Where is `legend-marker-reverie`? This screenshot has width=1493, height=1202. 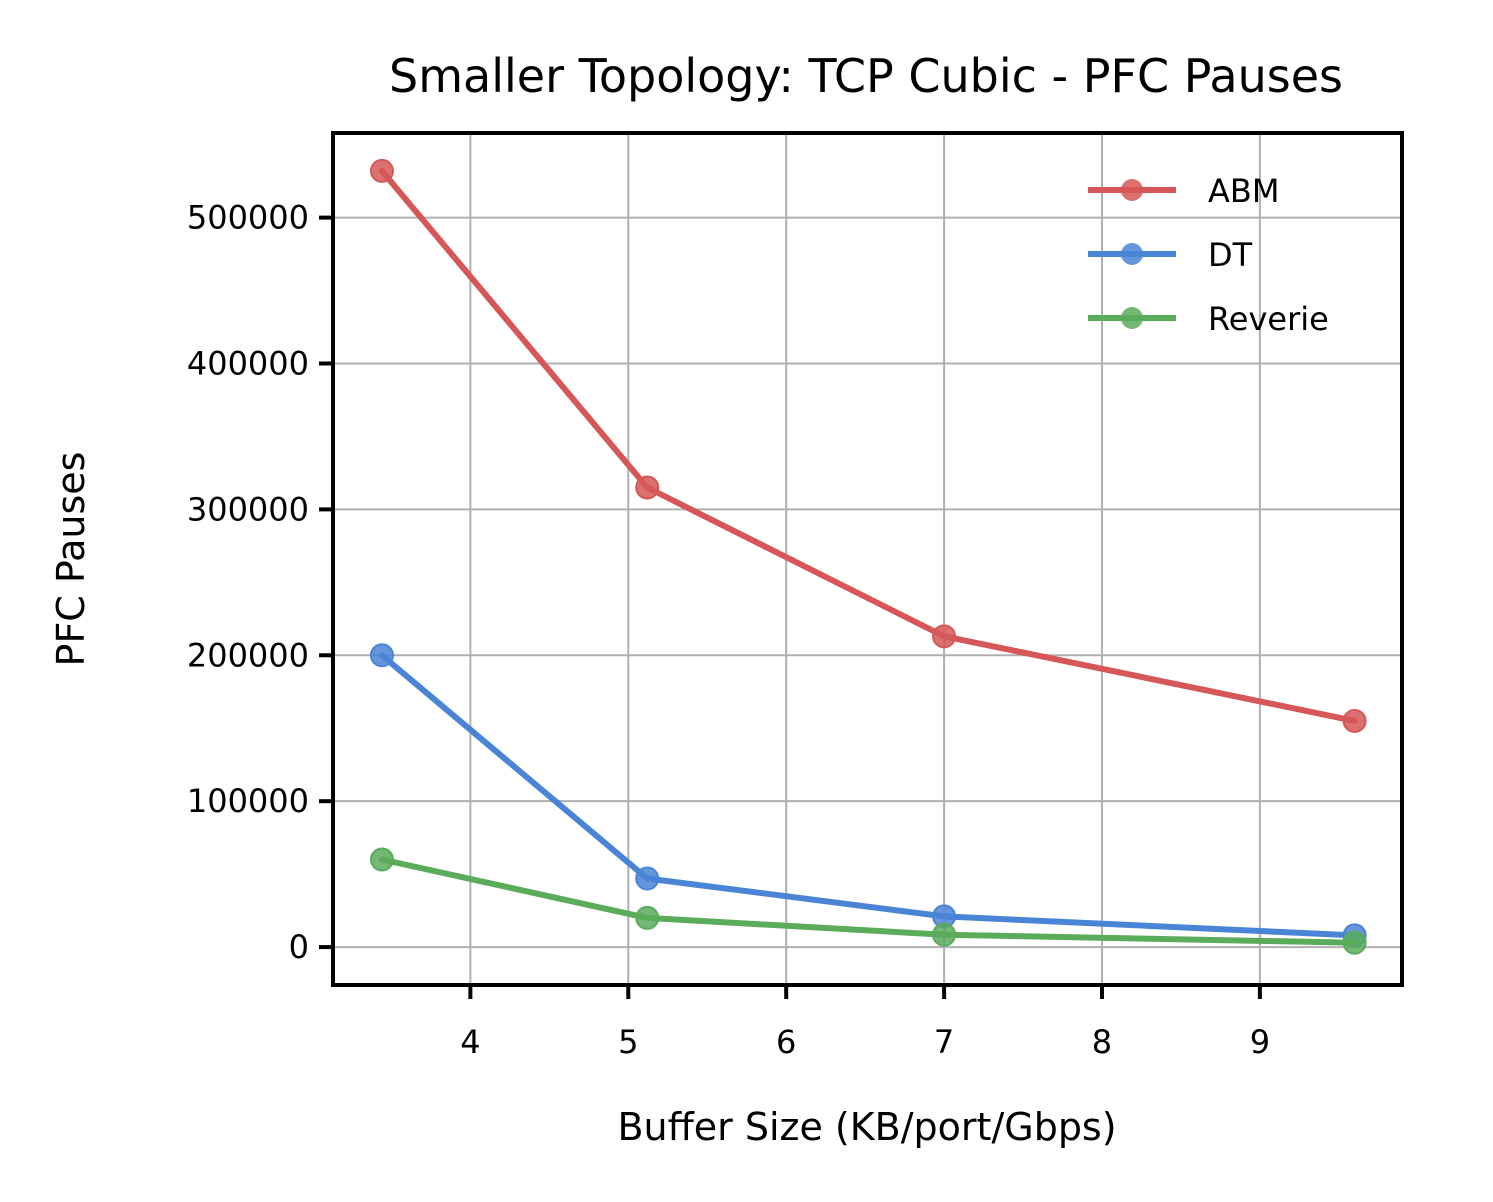
legend-marker-reverie is located at coordinates (1132, 318).